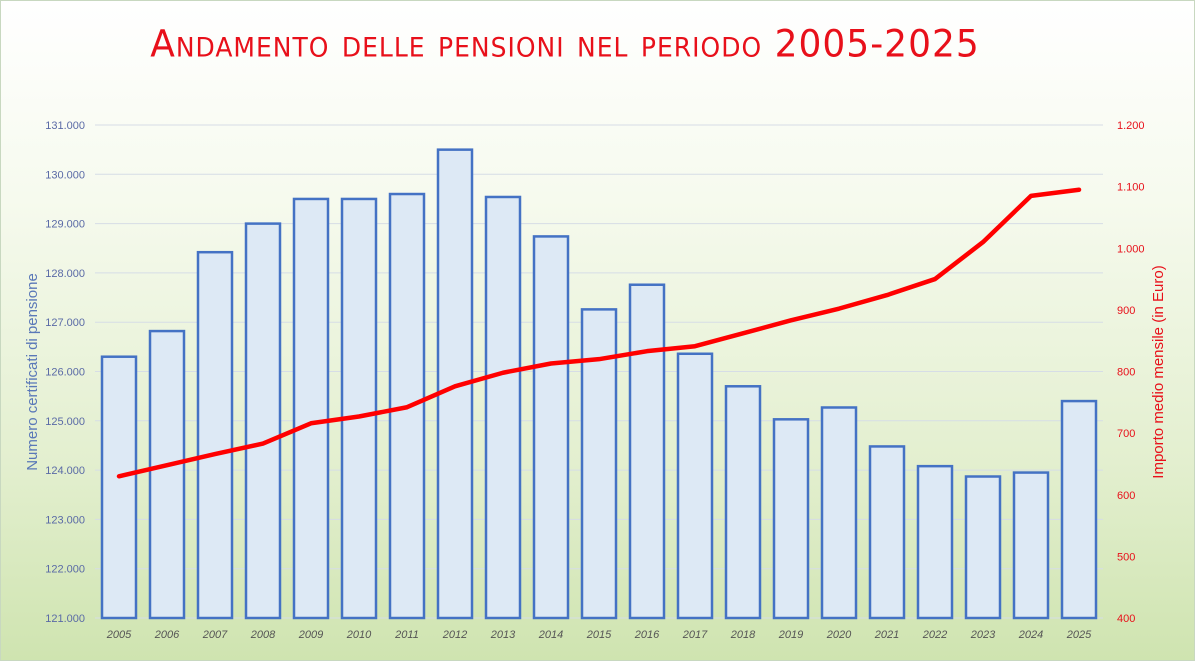 The image size is (1195, 661). I want to click on left-tick-label: 131.000, so click(65, 126).